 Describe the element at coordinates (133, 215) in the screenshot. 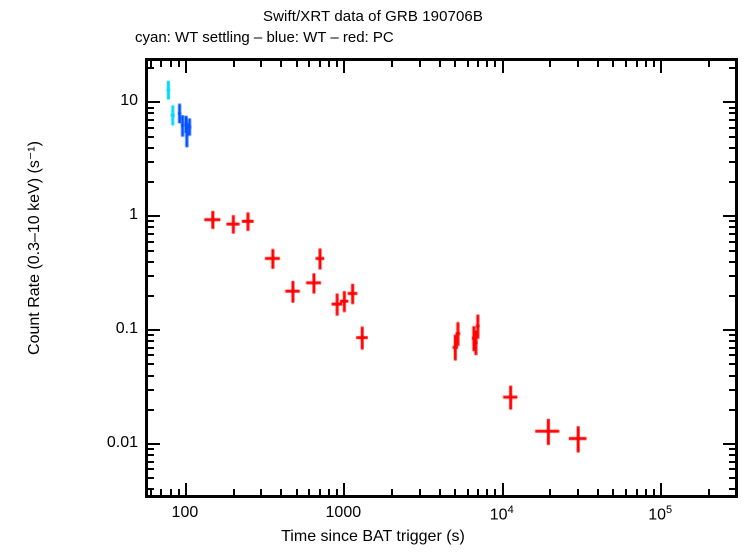

I see `y-tick-label: 1` at that location.